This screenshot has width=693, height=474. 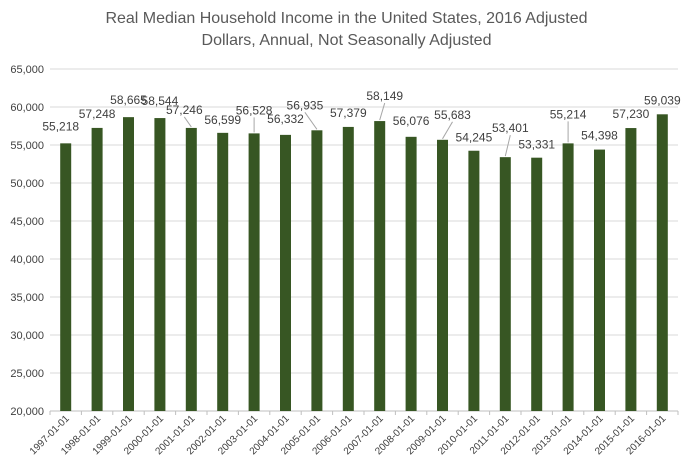 I want to click on y-tick-label: 40,000, so click(x=27, y=260).